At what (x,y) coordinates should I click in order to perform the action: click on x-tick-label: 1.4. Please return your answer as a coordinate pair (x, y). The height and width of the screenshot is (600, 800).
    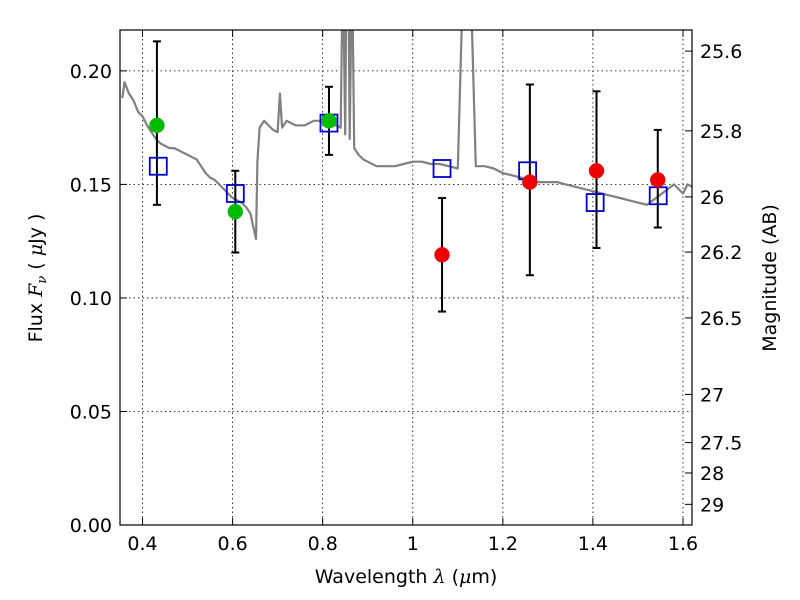
    Looking at the image, I should click on (593, 544).